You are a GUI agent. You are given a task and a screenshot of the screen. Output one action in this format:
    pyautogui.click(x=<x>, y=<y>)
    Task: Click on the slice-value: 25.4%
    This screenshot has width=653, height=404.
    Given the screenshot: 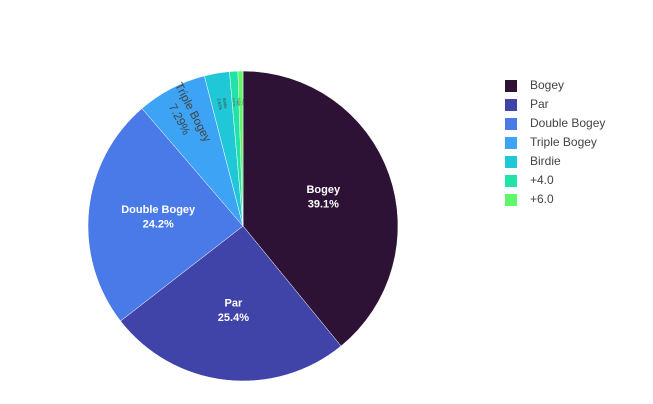 What is the action you would take?
    pyautogui.click(x=233, y=318)
    